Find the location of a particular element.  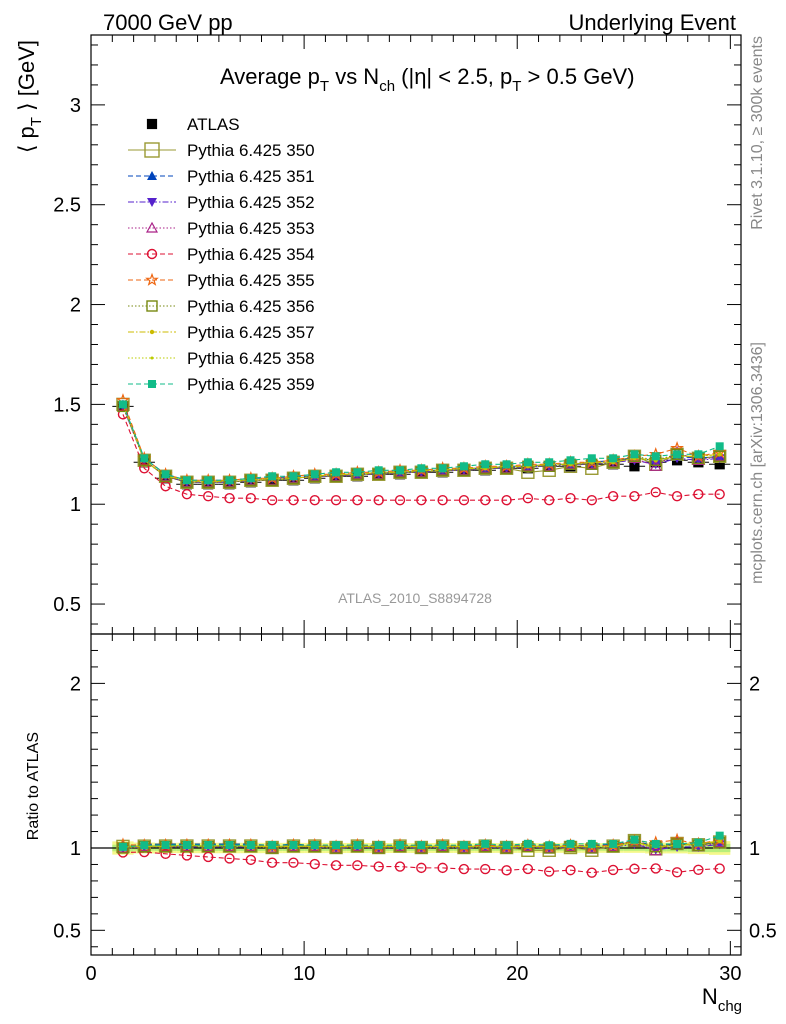

chart-title-part: ch is located at coordinates (387, 86).